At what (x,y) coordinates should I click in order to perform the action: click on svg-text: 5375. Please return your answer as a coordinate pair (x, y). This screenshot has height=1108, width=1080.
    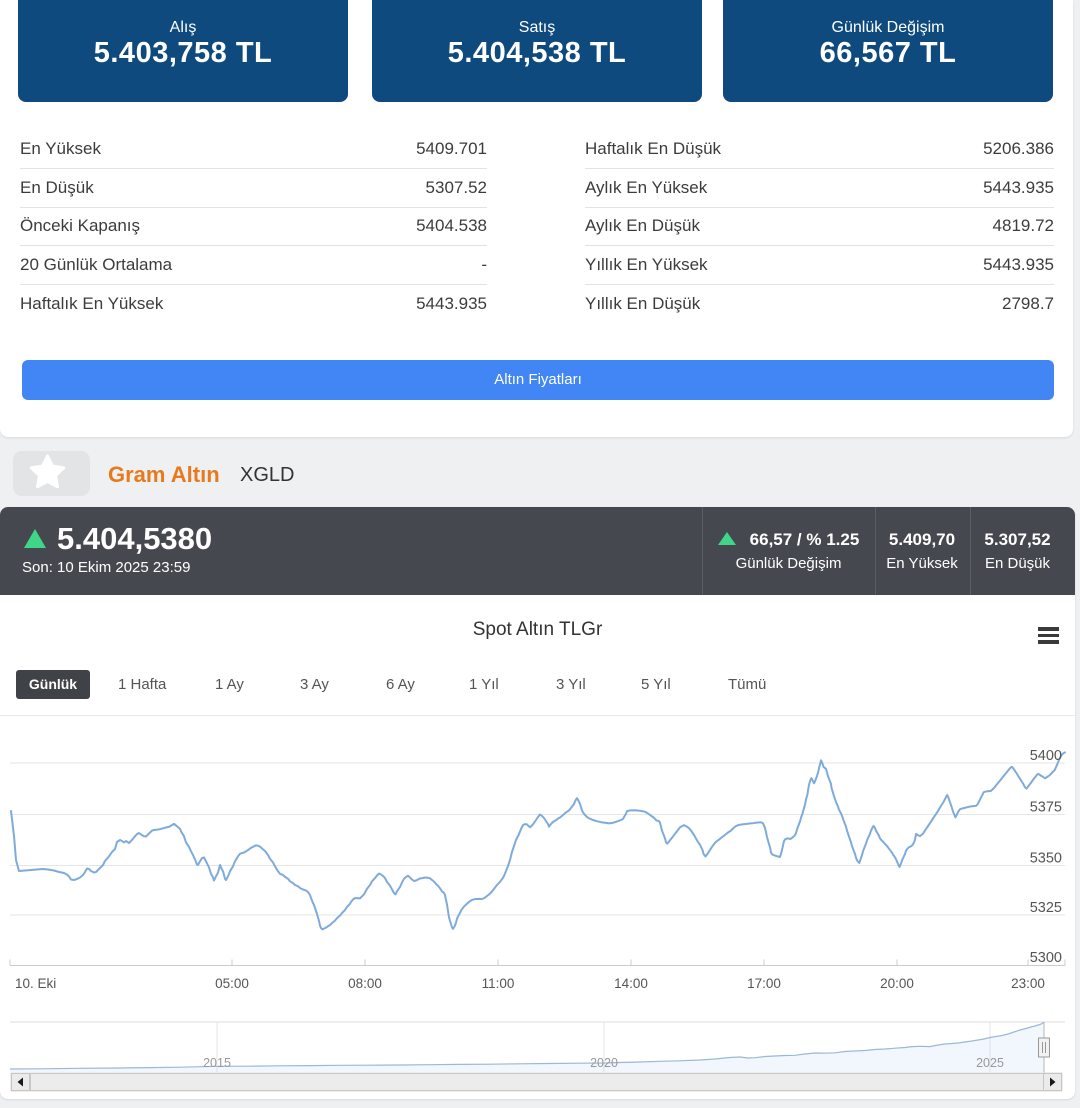
    Looking at the image, I should click on (1046, 808).